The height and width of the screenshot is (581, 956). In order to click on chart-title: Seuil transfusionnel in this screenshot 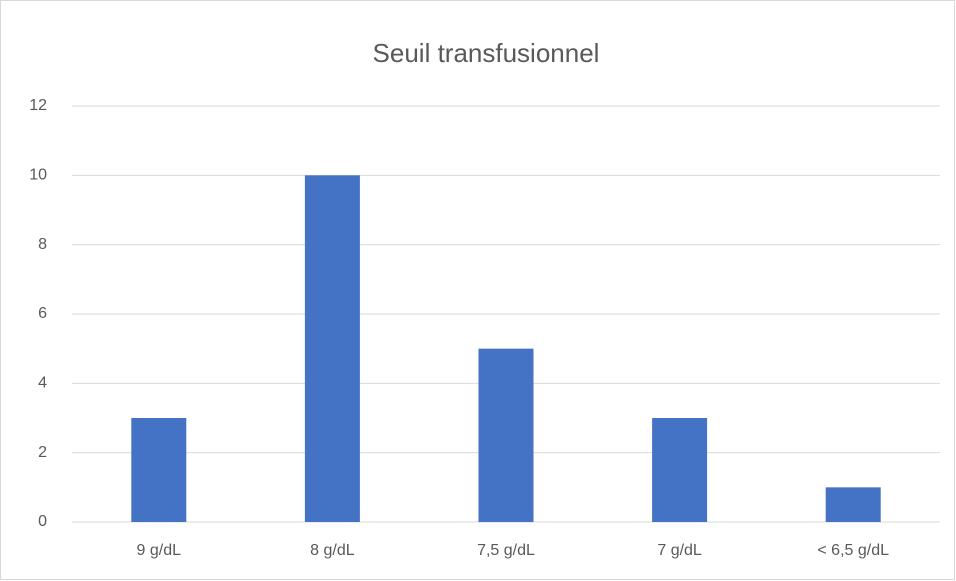, I will do `click(486, 53)`.